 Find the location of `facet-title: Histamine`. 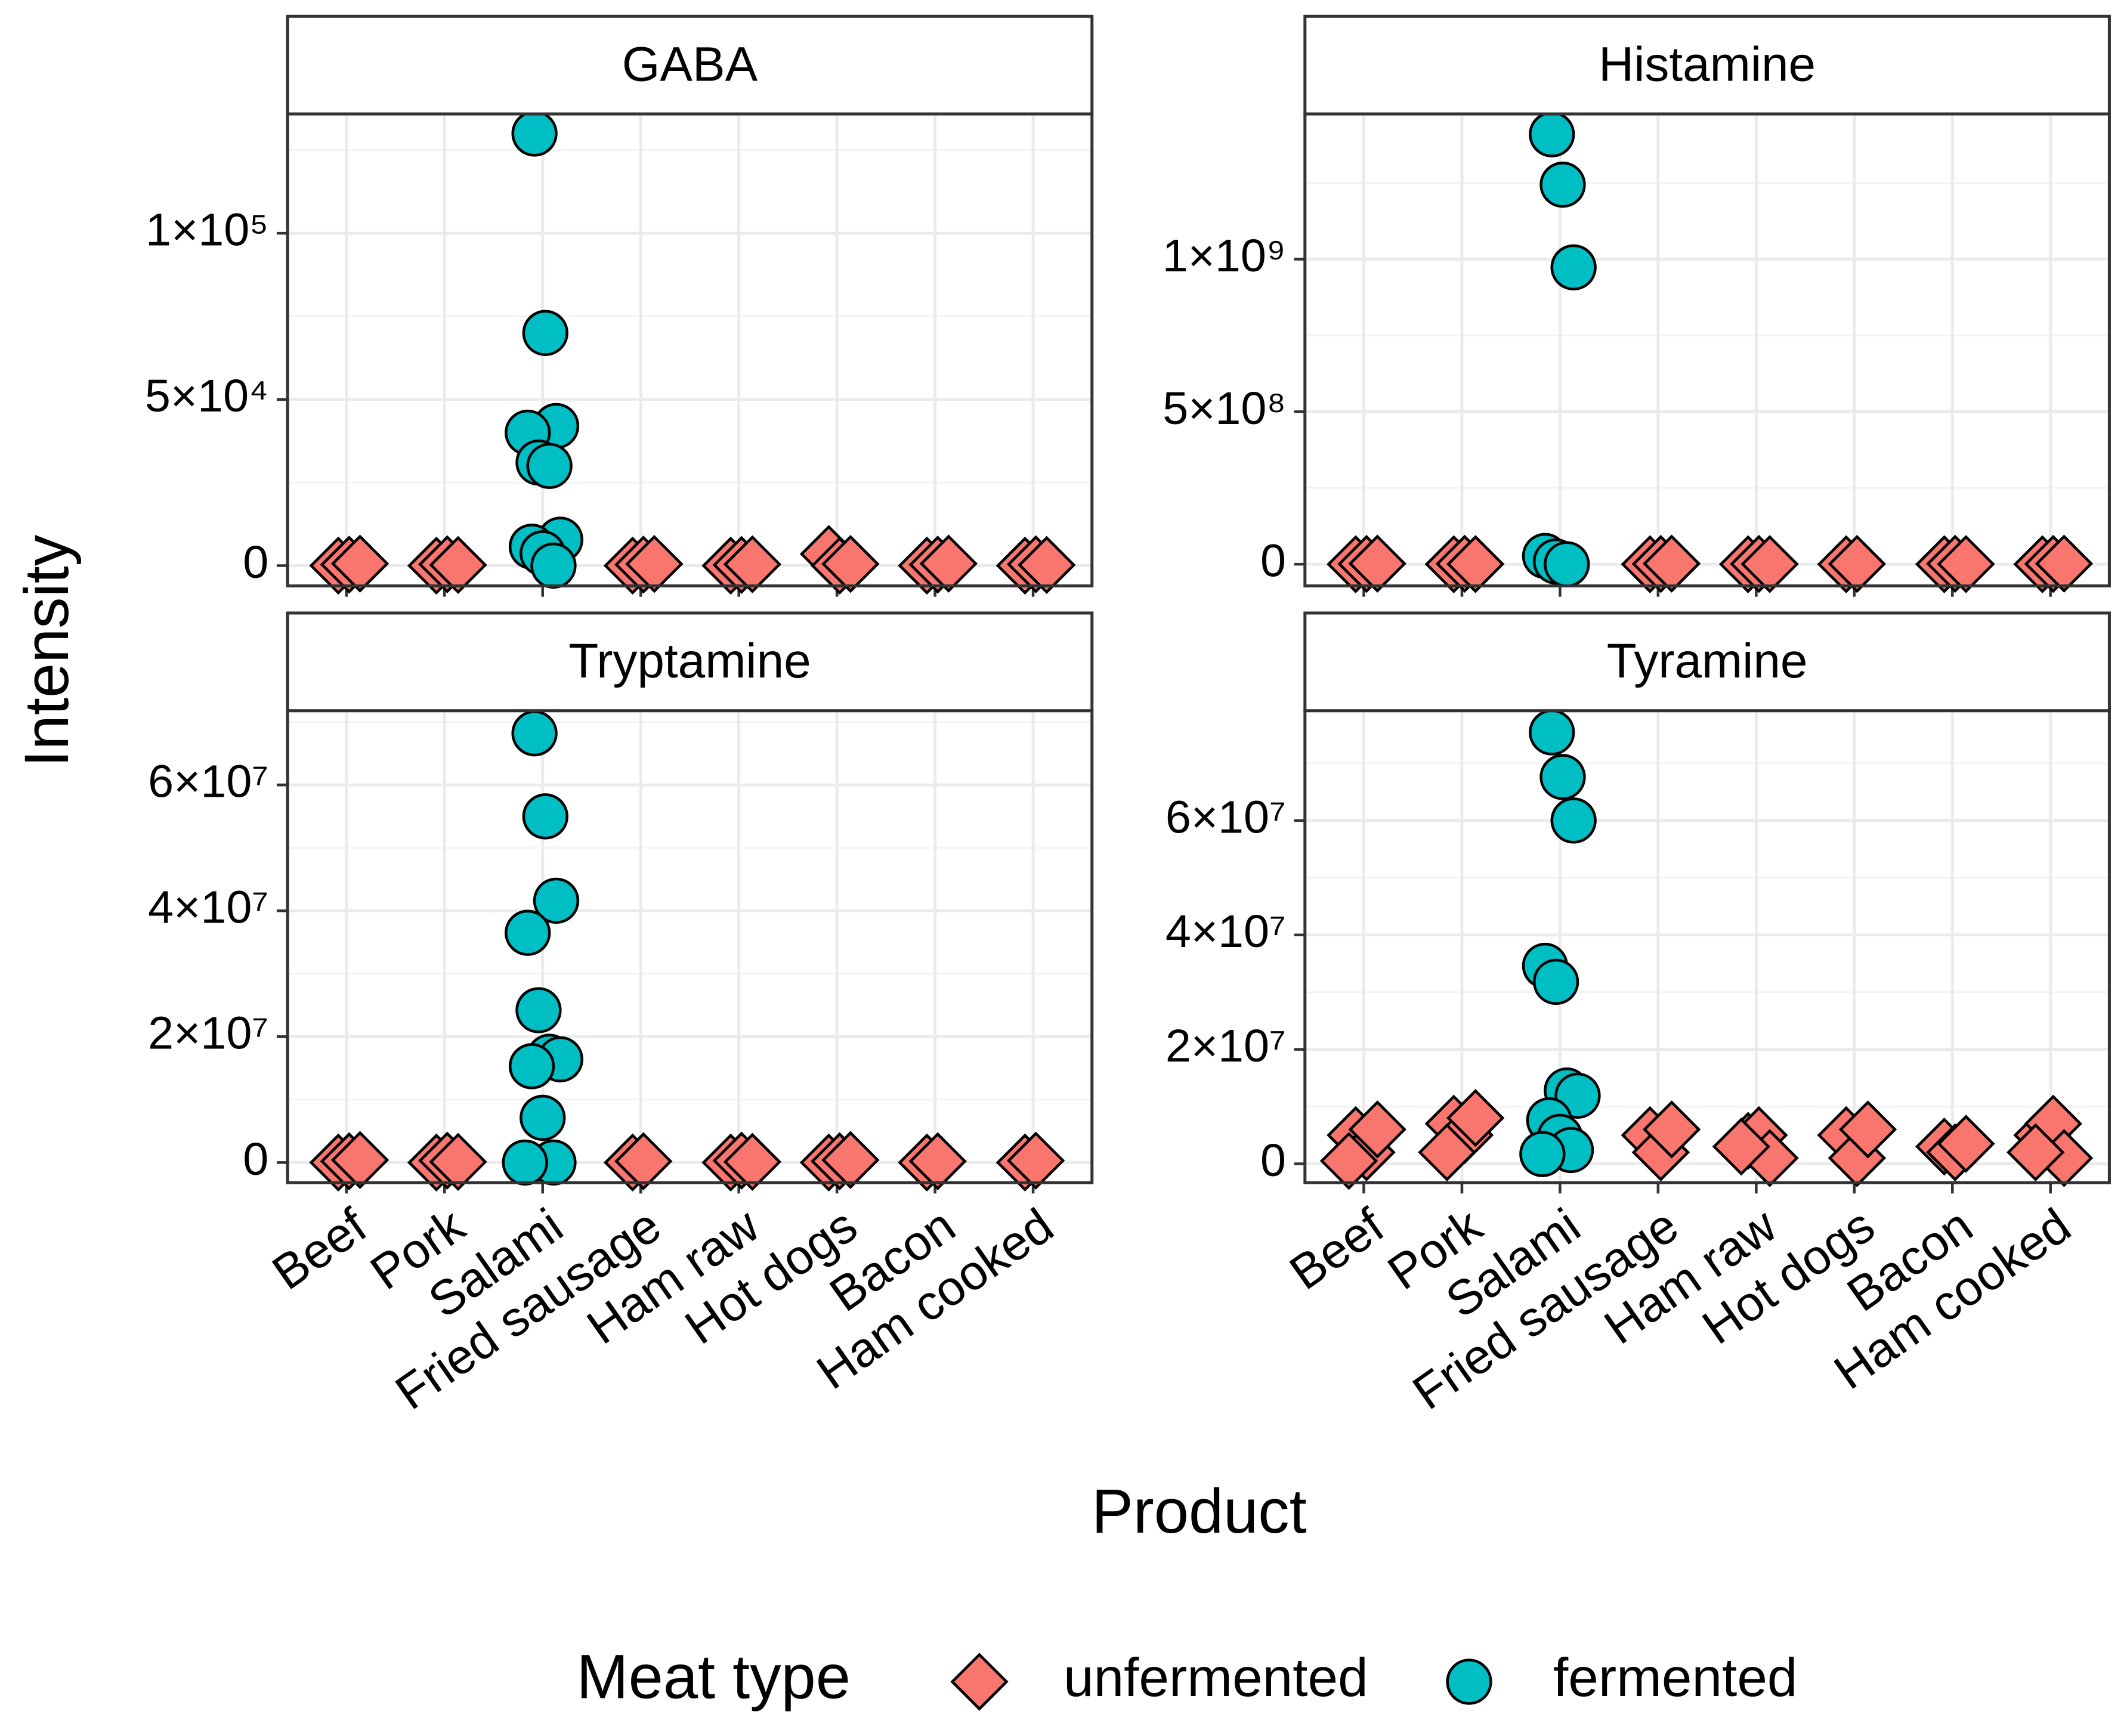

facet-title: Histamine is located at coordinates (1708, 64).